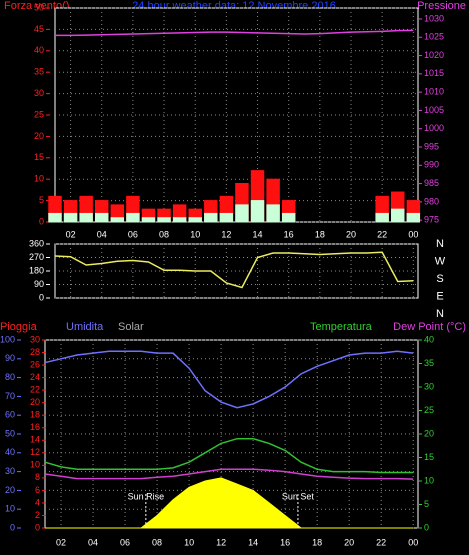 This screenshot has height=555, width=469. What do you see at coordinates (146, 496) in the screenshot?
I see `annotation: Sun Rise` at bounding box center [146, 496].